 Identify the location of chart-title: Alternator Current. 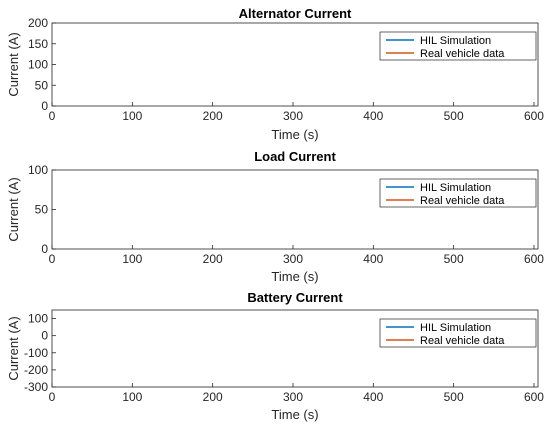
(295, 13).